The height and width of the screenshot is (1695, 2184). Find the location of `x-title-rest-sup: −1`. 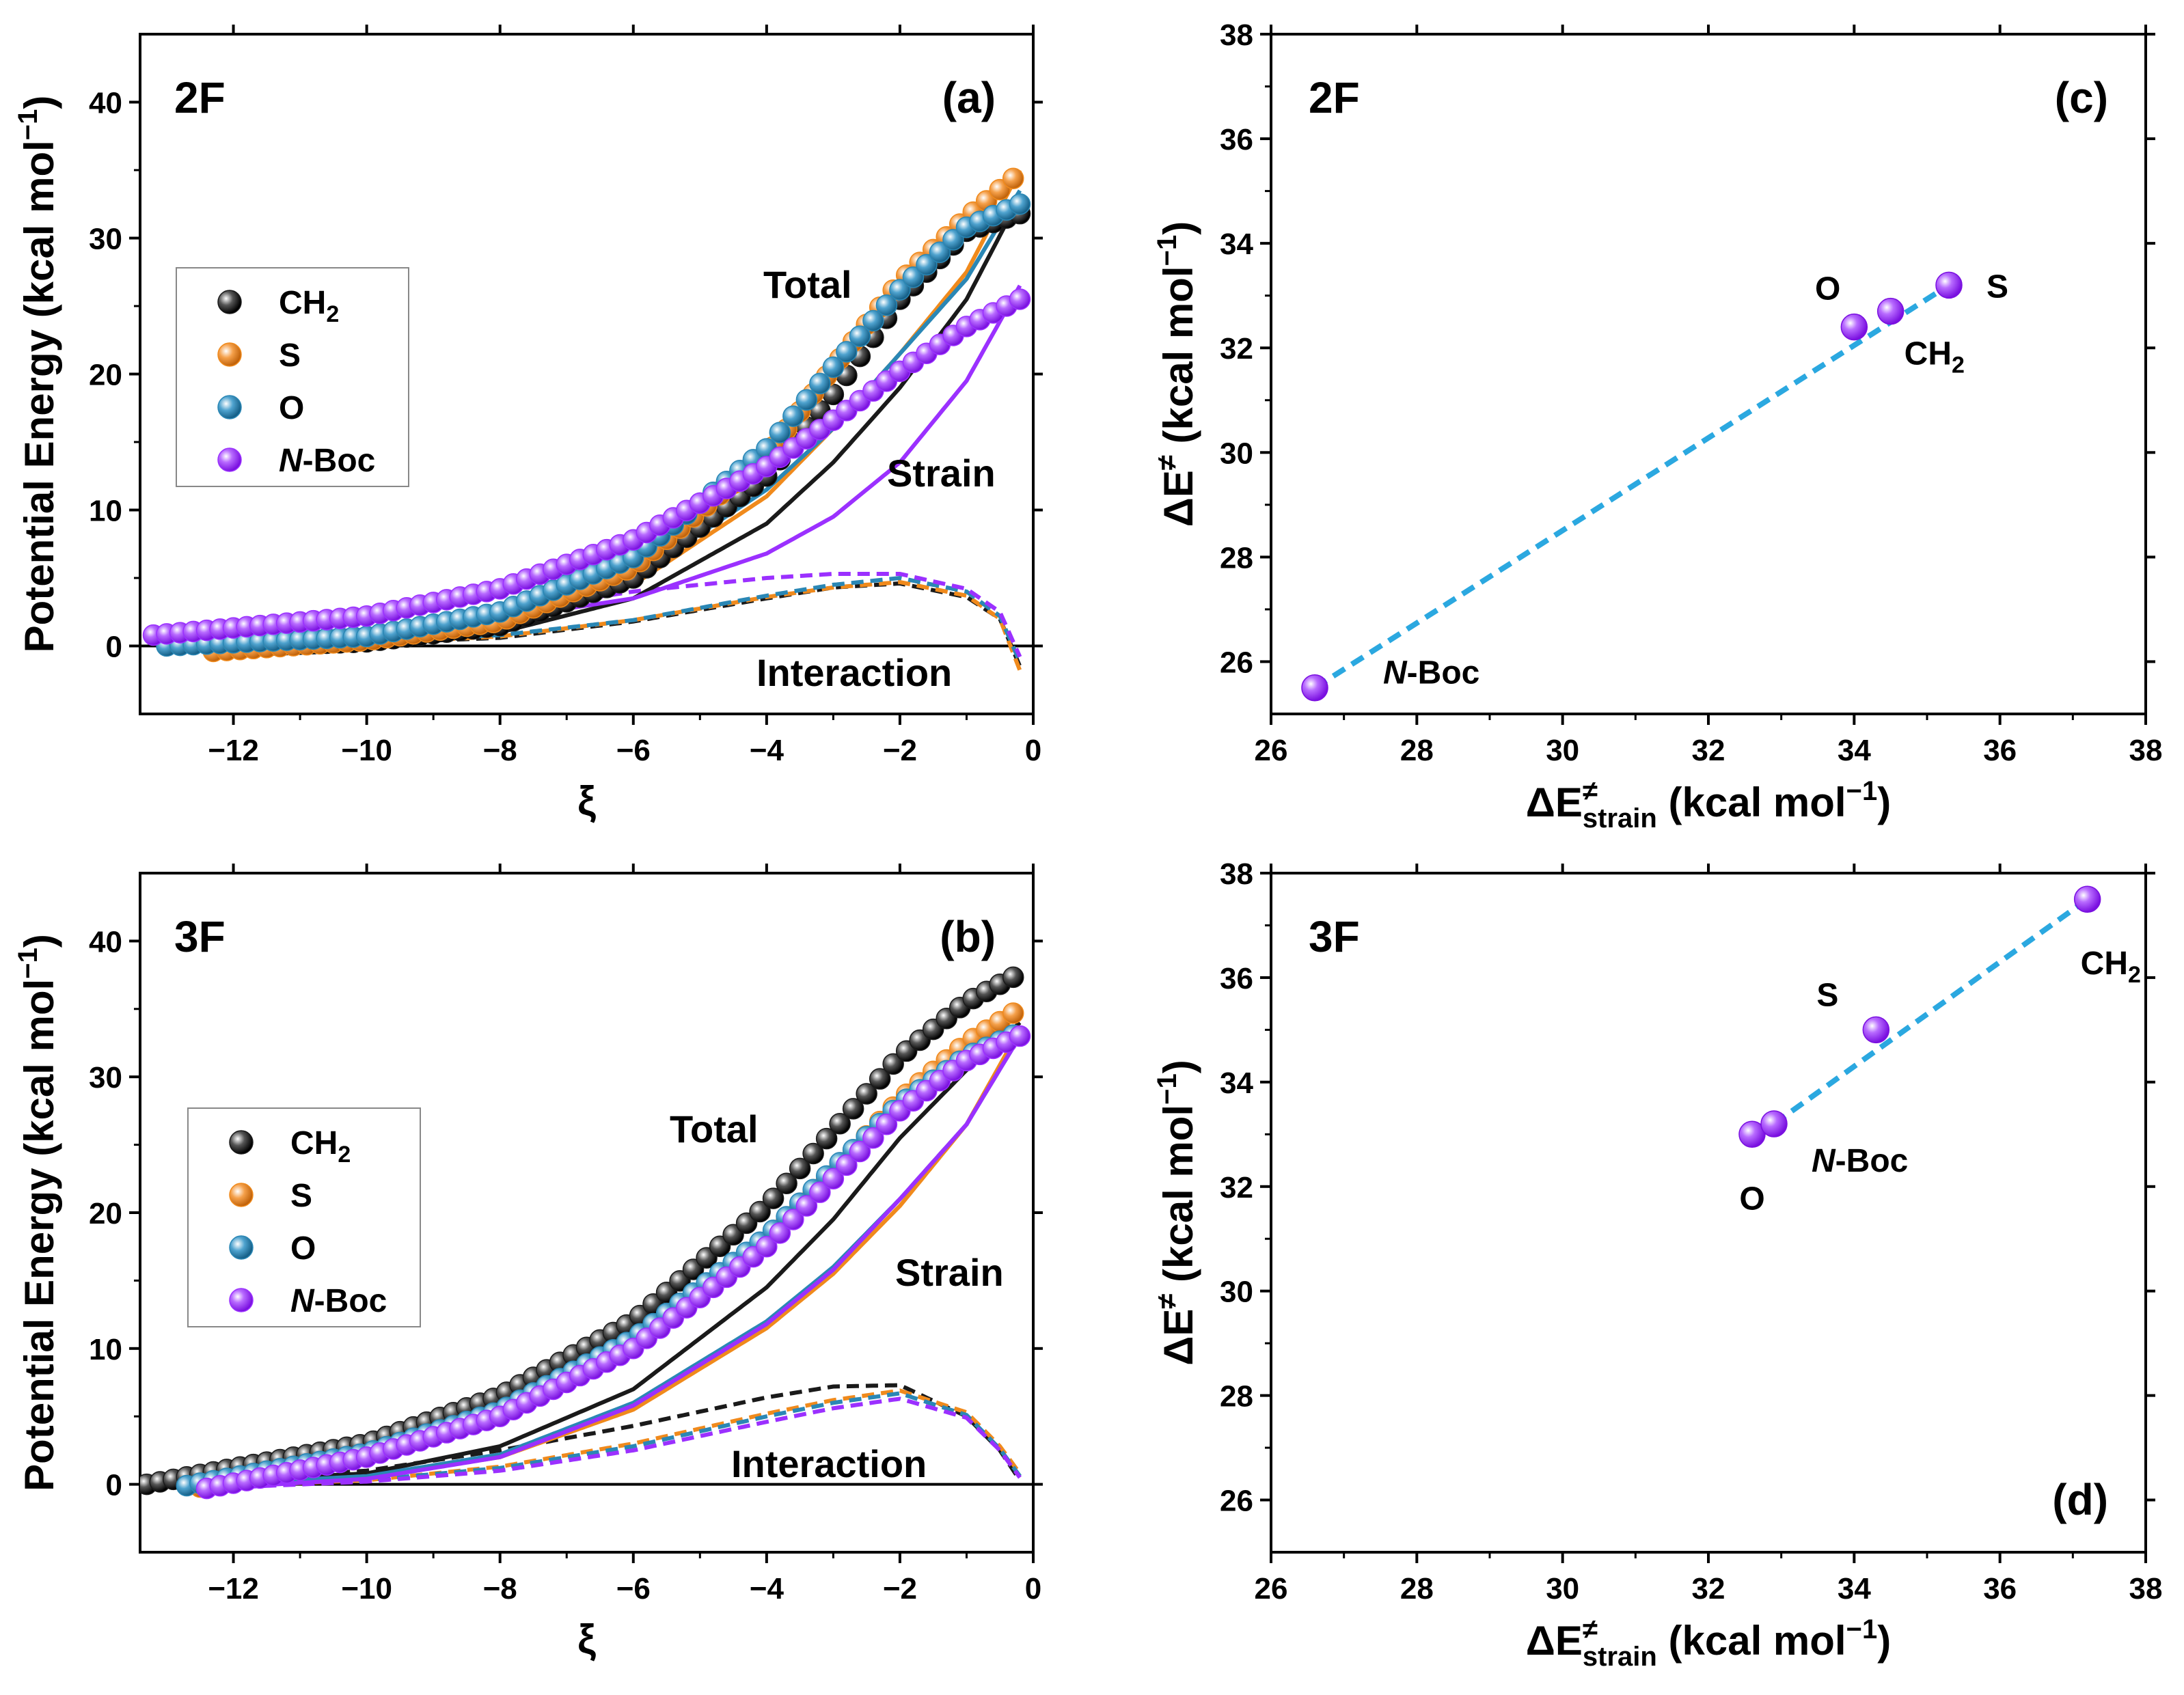

x-title-rest-sup: −1 is located at coordinates (1862, 791).